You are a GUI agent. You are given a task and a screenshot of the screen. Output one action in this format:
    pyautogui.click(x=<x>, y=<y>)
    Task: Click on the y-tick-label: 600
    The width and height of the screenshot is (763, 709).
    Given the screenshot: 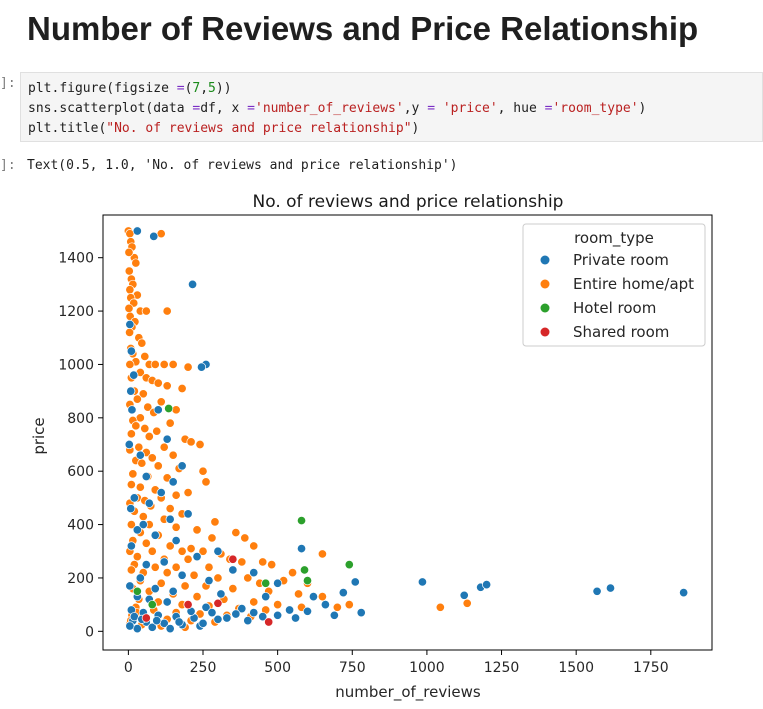 What is the action you would take?
    pyautogui.click(x=80, y=472)
    